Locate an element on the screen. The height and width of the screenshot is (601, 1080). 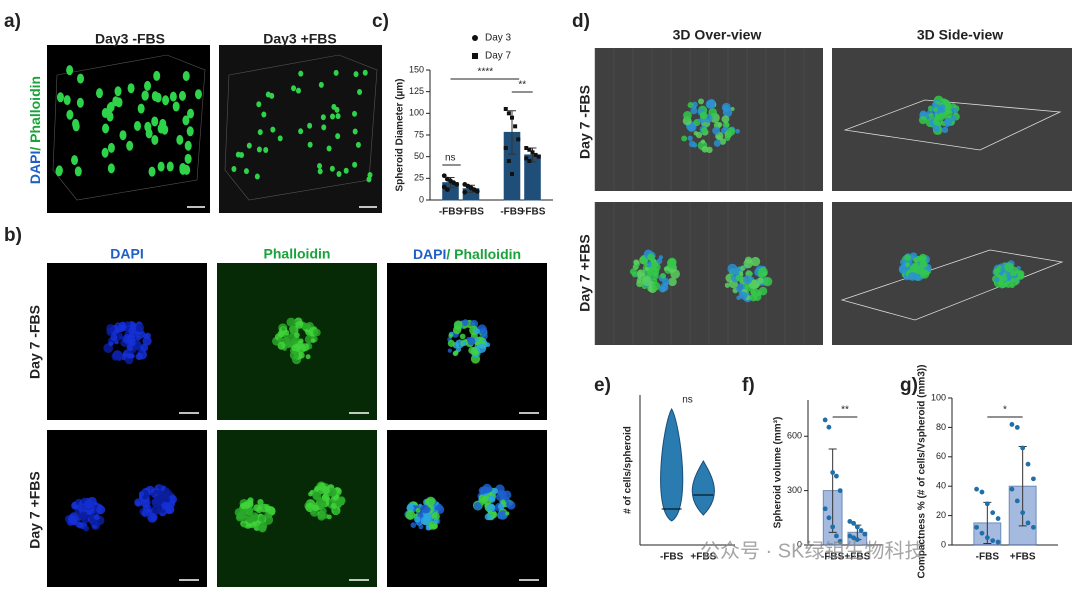
x-tick-label: +FBS is located at coordinates (703, 557).